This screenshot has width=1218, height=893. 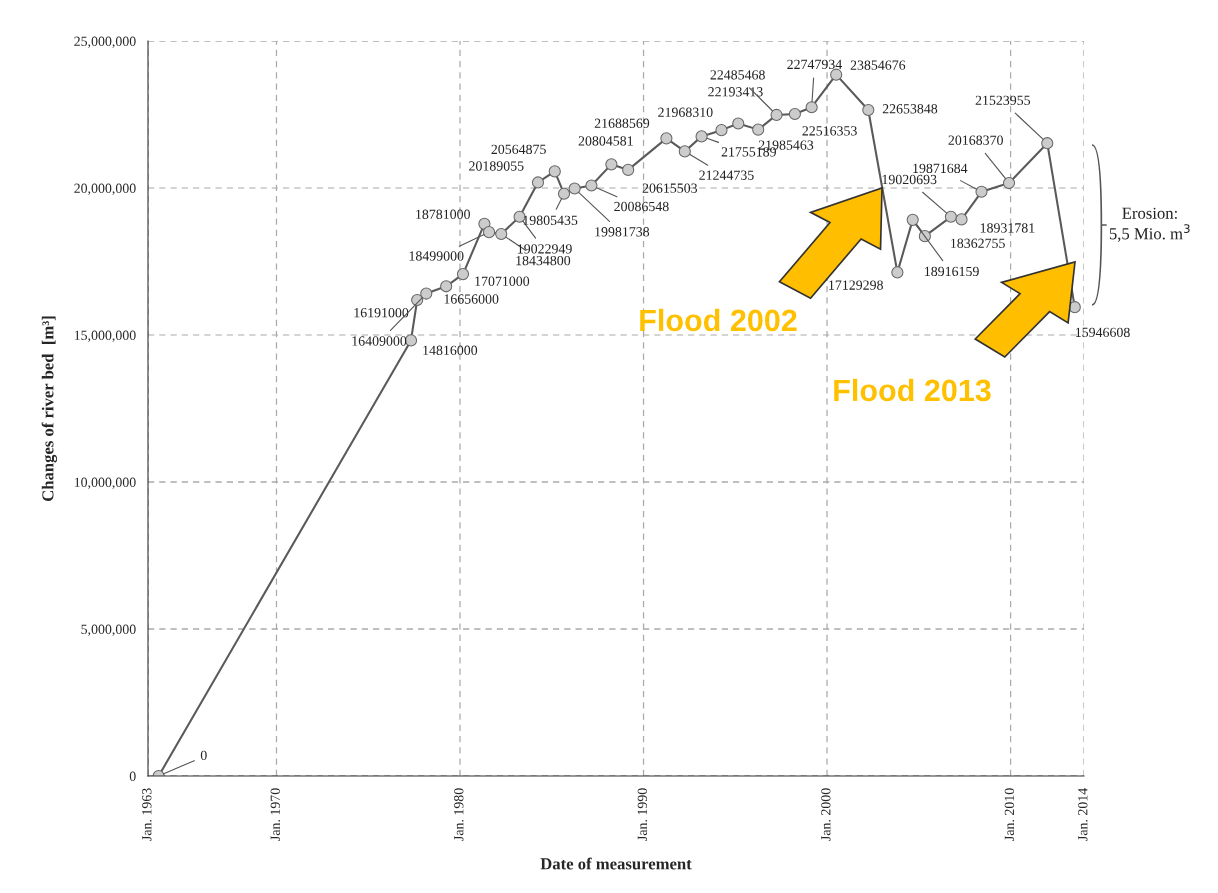 I want to click on data-label: 16409000, so click(x=379, y=341).